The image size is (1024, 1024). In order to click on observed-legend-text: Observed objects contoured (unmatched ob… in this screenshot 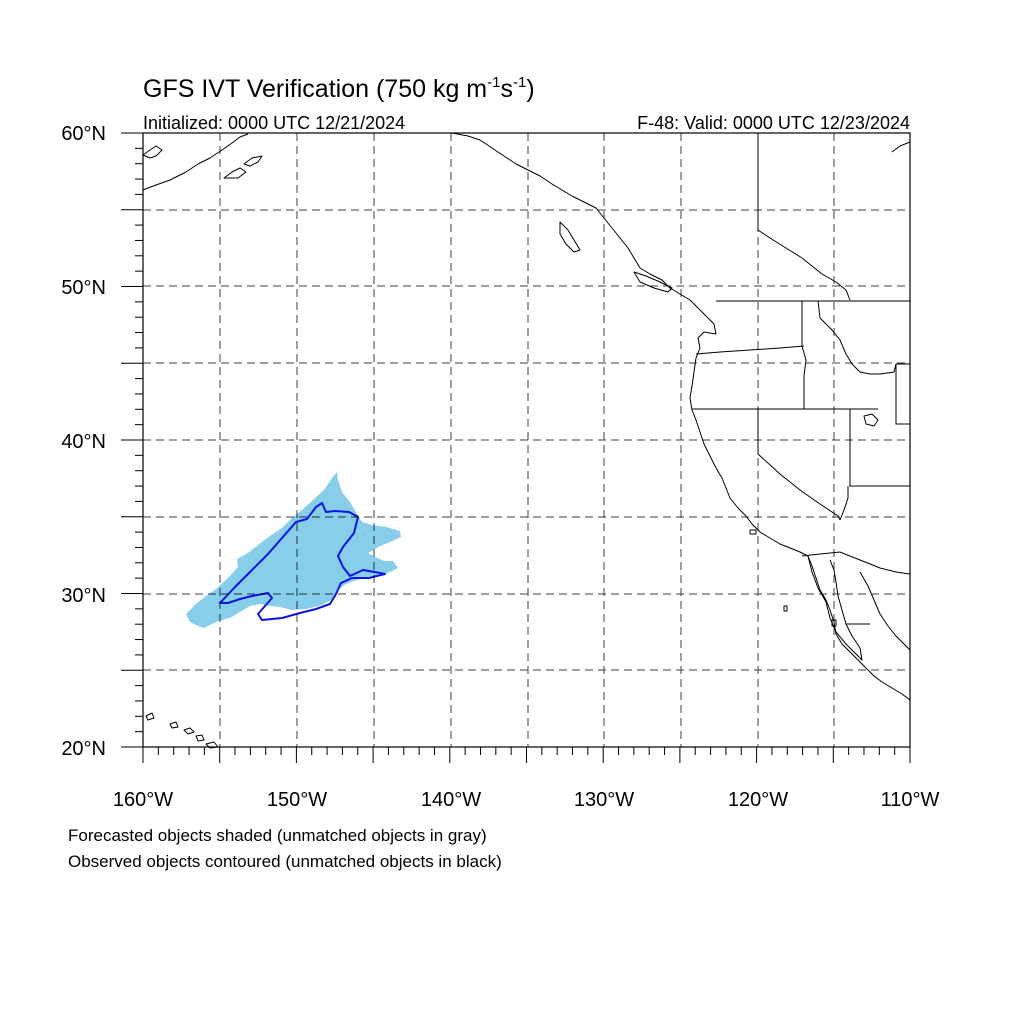, I will do `click(285, 861)`.